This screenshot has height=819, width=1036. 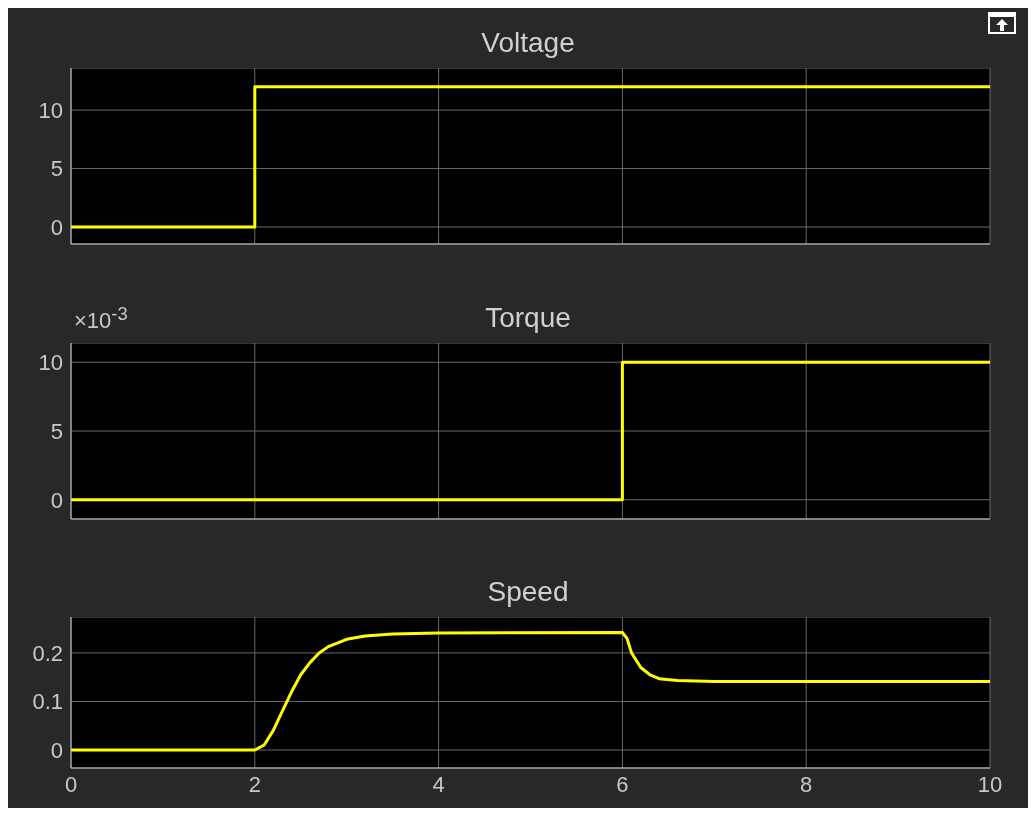 I want to click on x-tick-label: 6, so click(x=622, y=784).